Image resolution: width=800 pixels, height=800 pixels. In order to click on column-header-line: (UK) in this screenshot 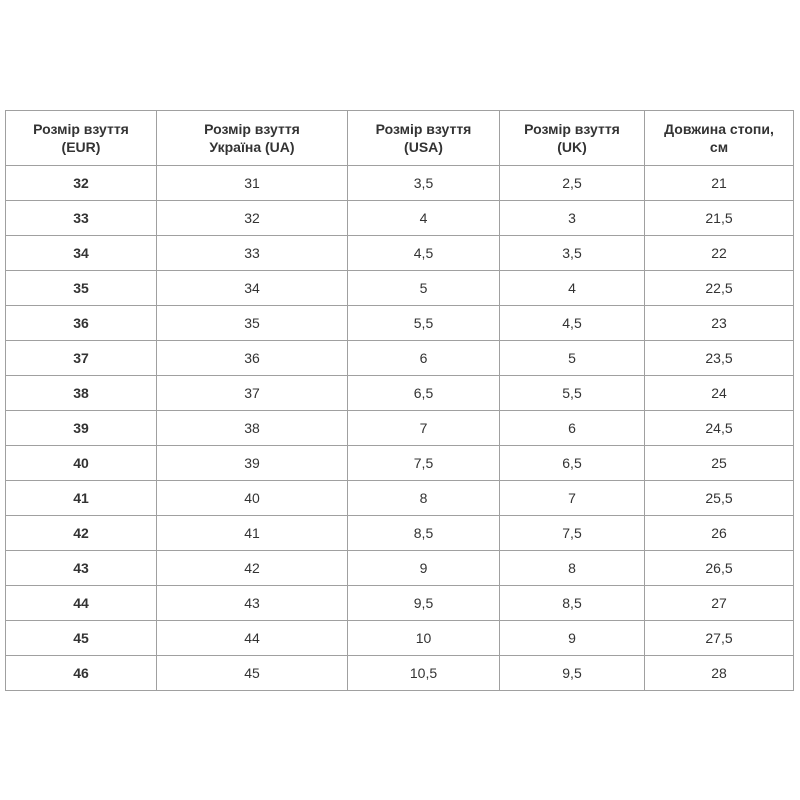, I will do `click(572, 147)`.